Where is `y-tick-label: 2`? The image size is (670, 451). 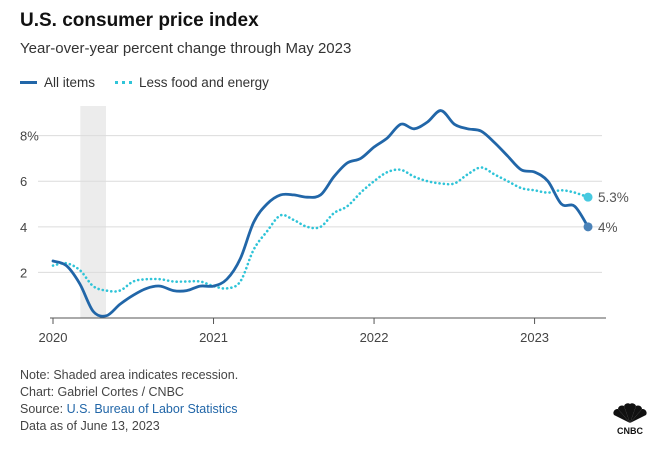
y-tick-label: 2 is located at coordinates (23, 272).